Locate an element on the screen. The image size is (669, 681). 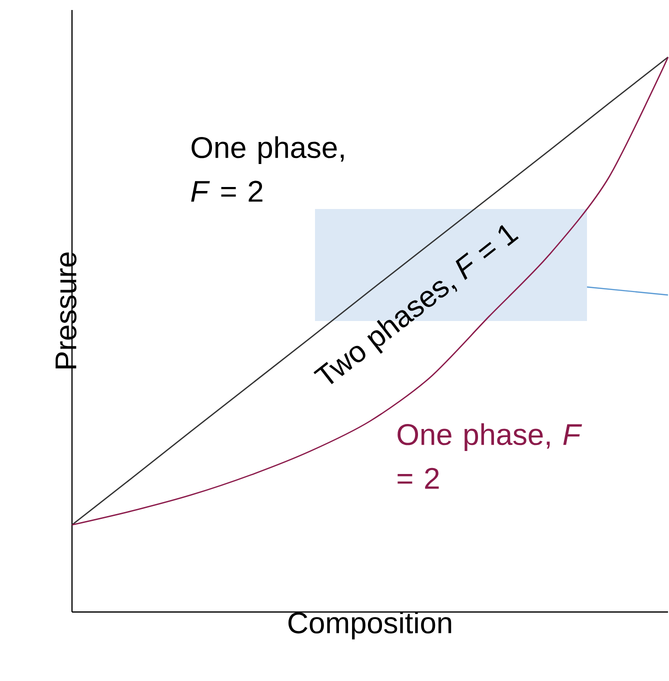
text: One phase, F = 2 is located at coordinates (490, 456).